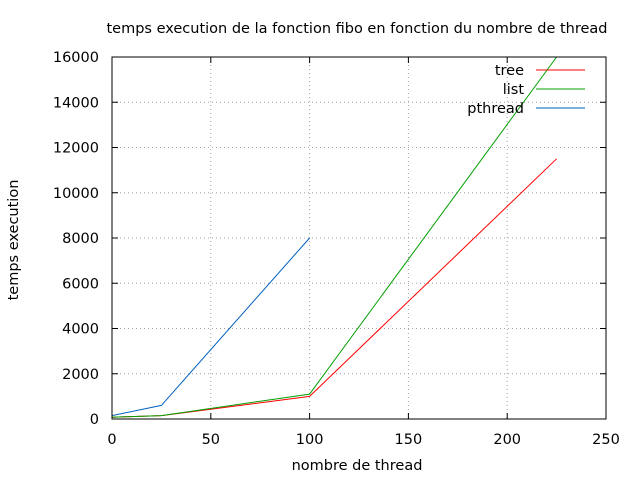 This screenshot has width=640, height=480. Describe the element at coordinates (509, 71) in the screenshot. I see `legend-label-tree: tree` at that location.